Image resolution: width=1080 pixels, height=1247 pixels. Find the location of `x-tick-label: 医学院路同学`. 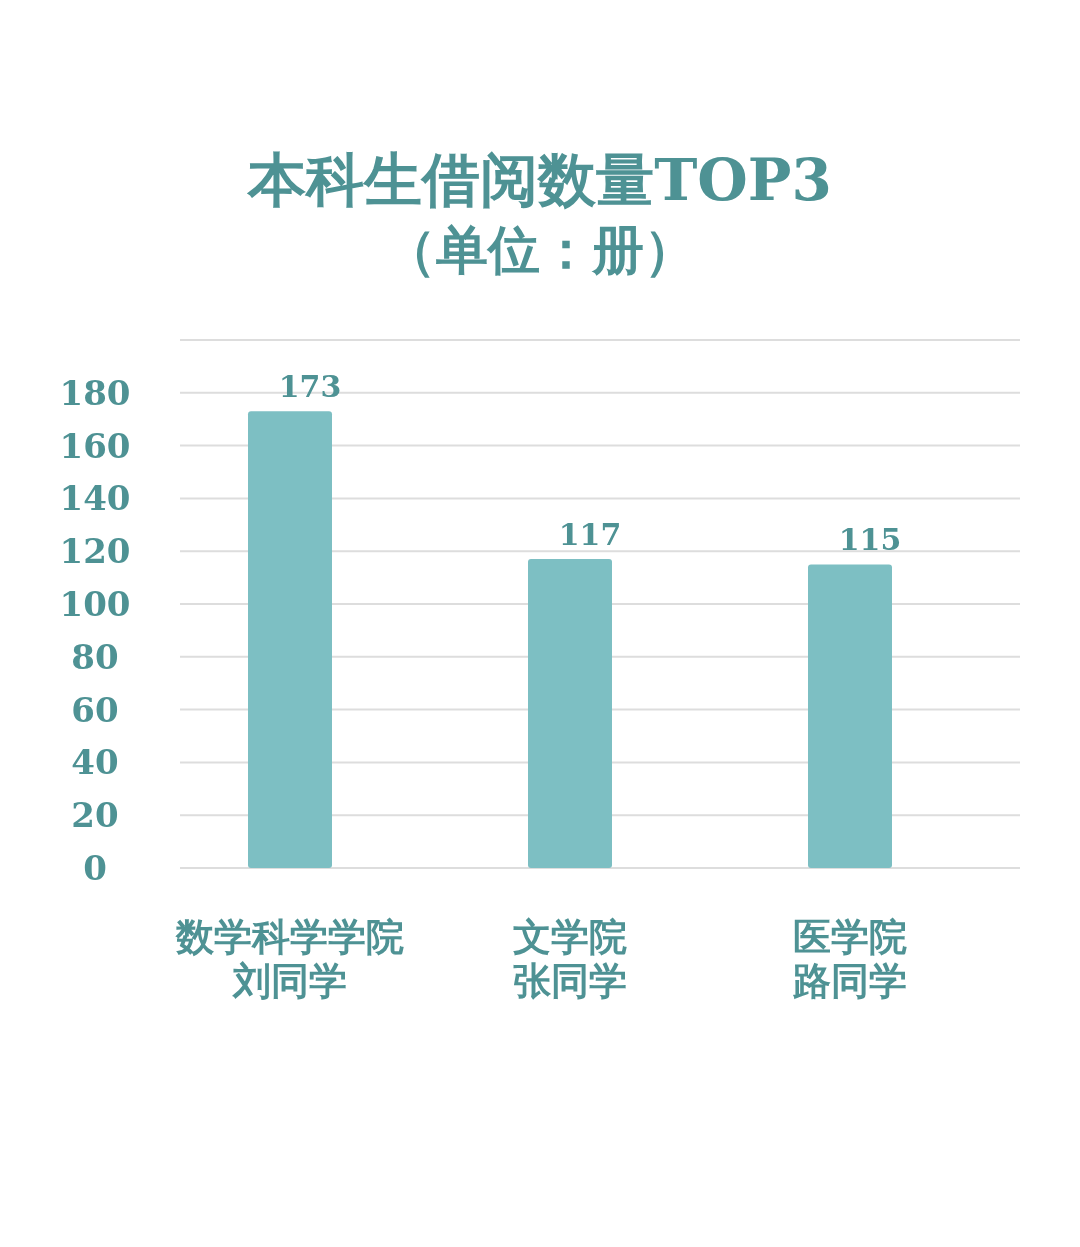

x-tick-label: 医学院路同学 is located at coordinates (849, 958).